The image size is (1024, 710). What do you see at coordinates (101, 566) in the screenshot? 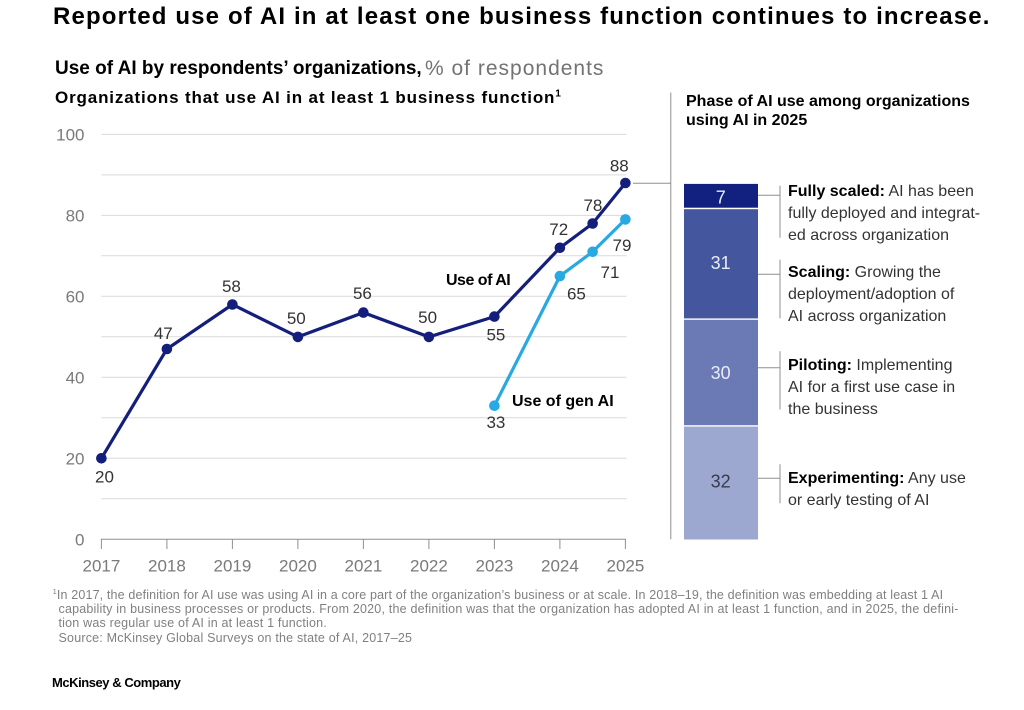
I see `svg-text: 2017` at bounding box center [101, 566].